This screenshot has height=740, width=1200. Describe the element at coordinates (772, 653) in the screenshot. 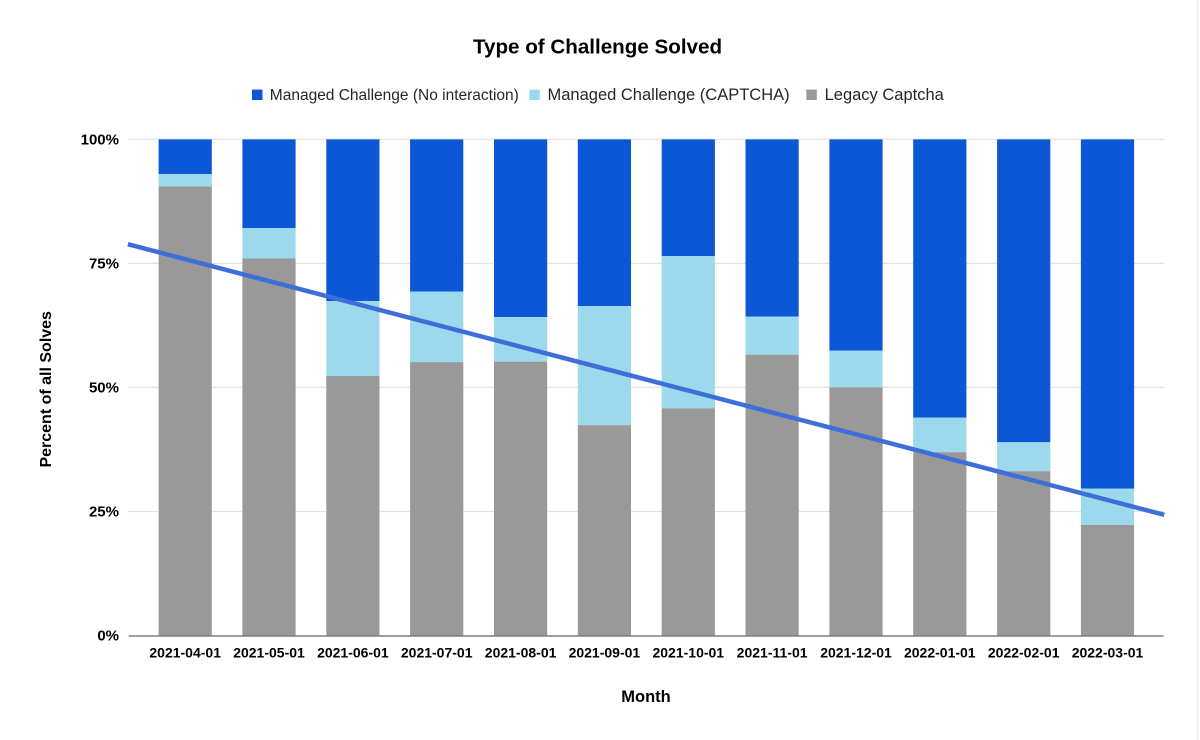

I see `svg-text: 2021-11-01` at that location.